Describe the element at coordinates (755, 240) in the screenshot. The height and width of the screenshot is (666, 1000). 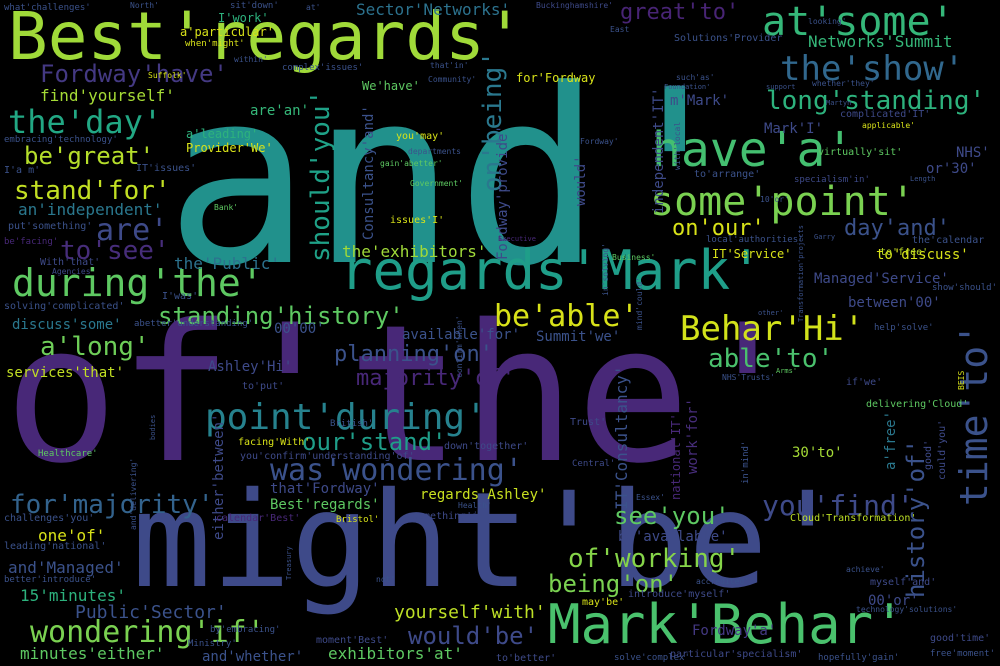
I see `word-local-authorities: local'authorities'` at that location.